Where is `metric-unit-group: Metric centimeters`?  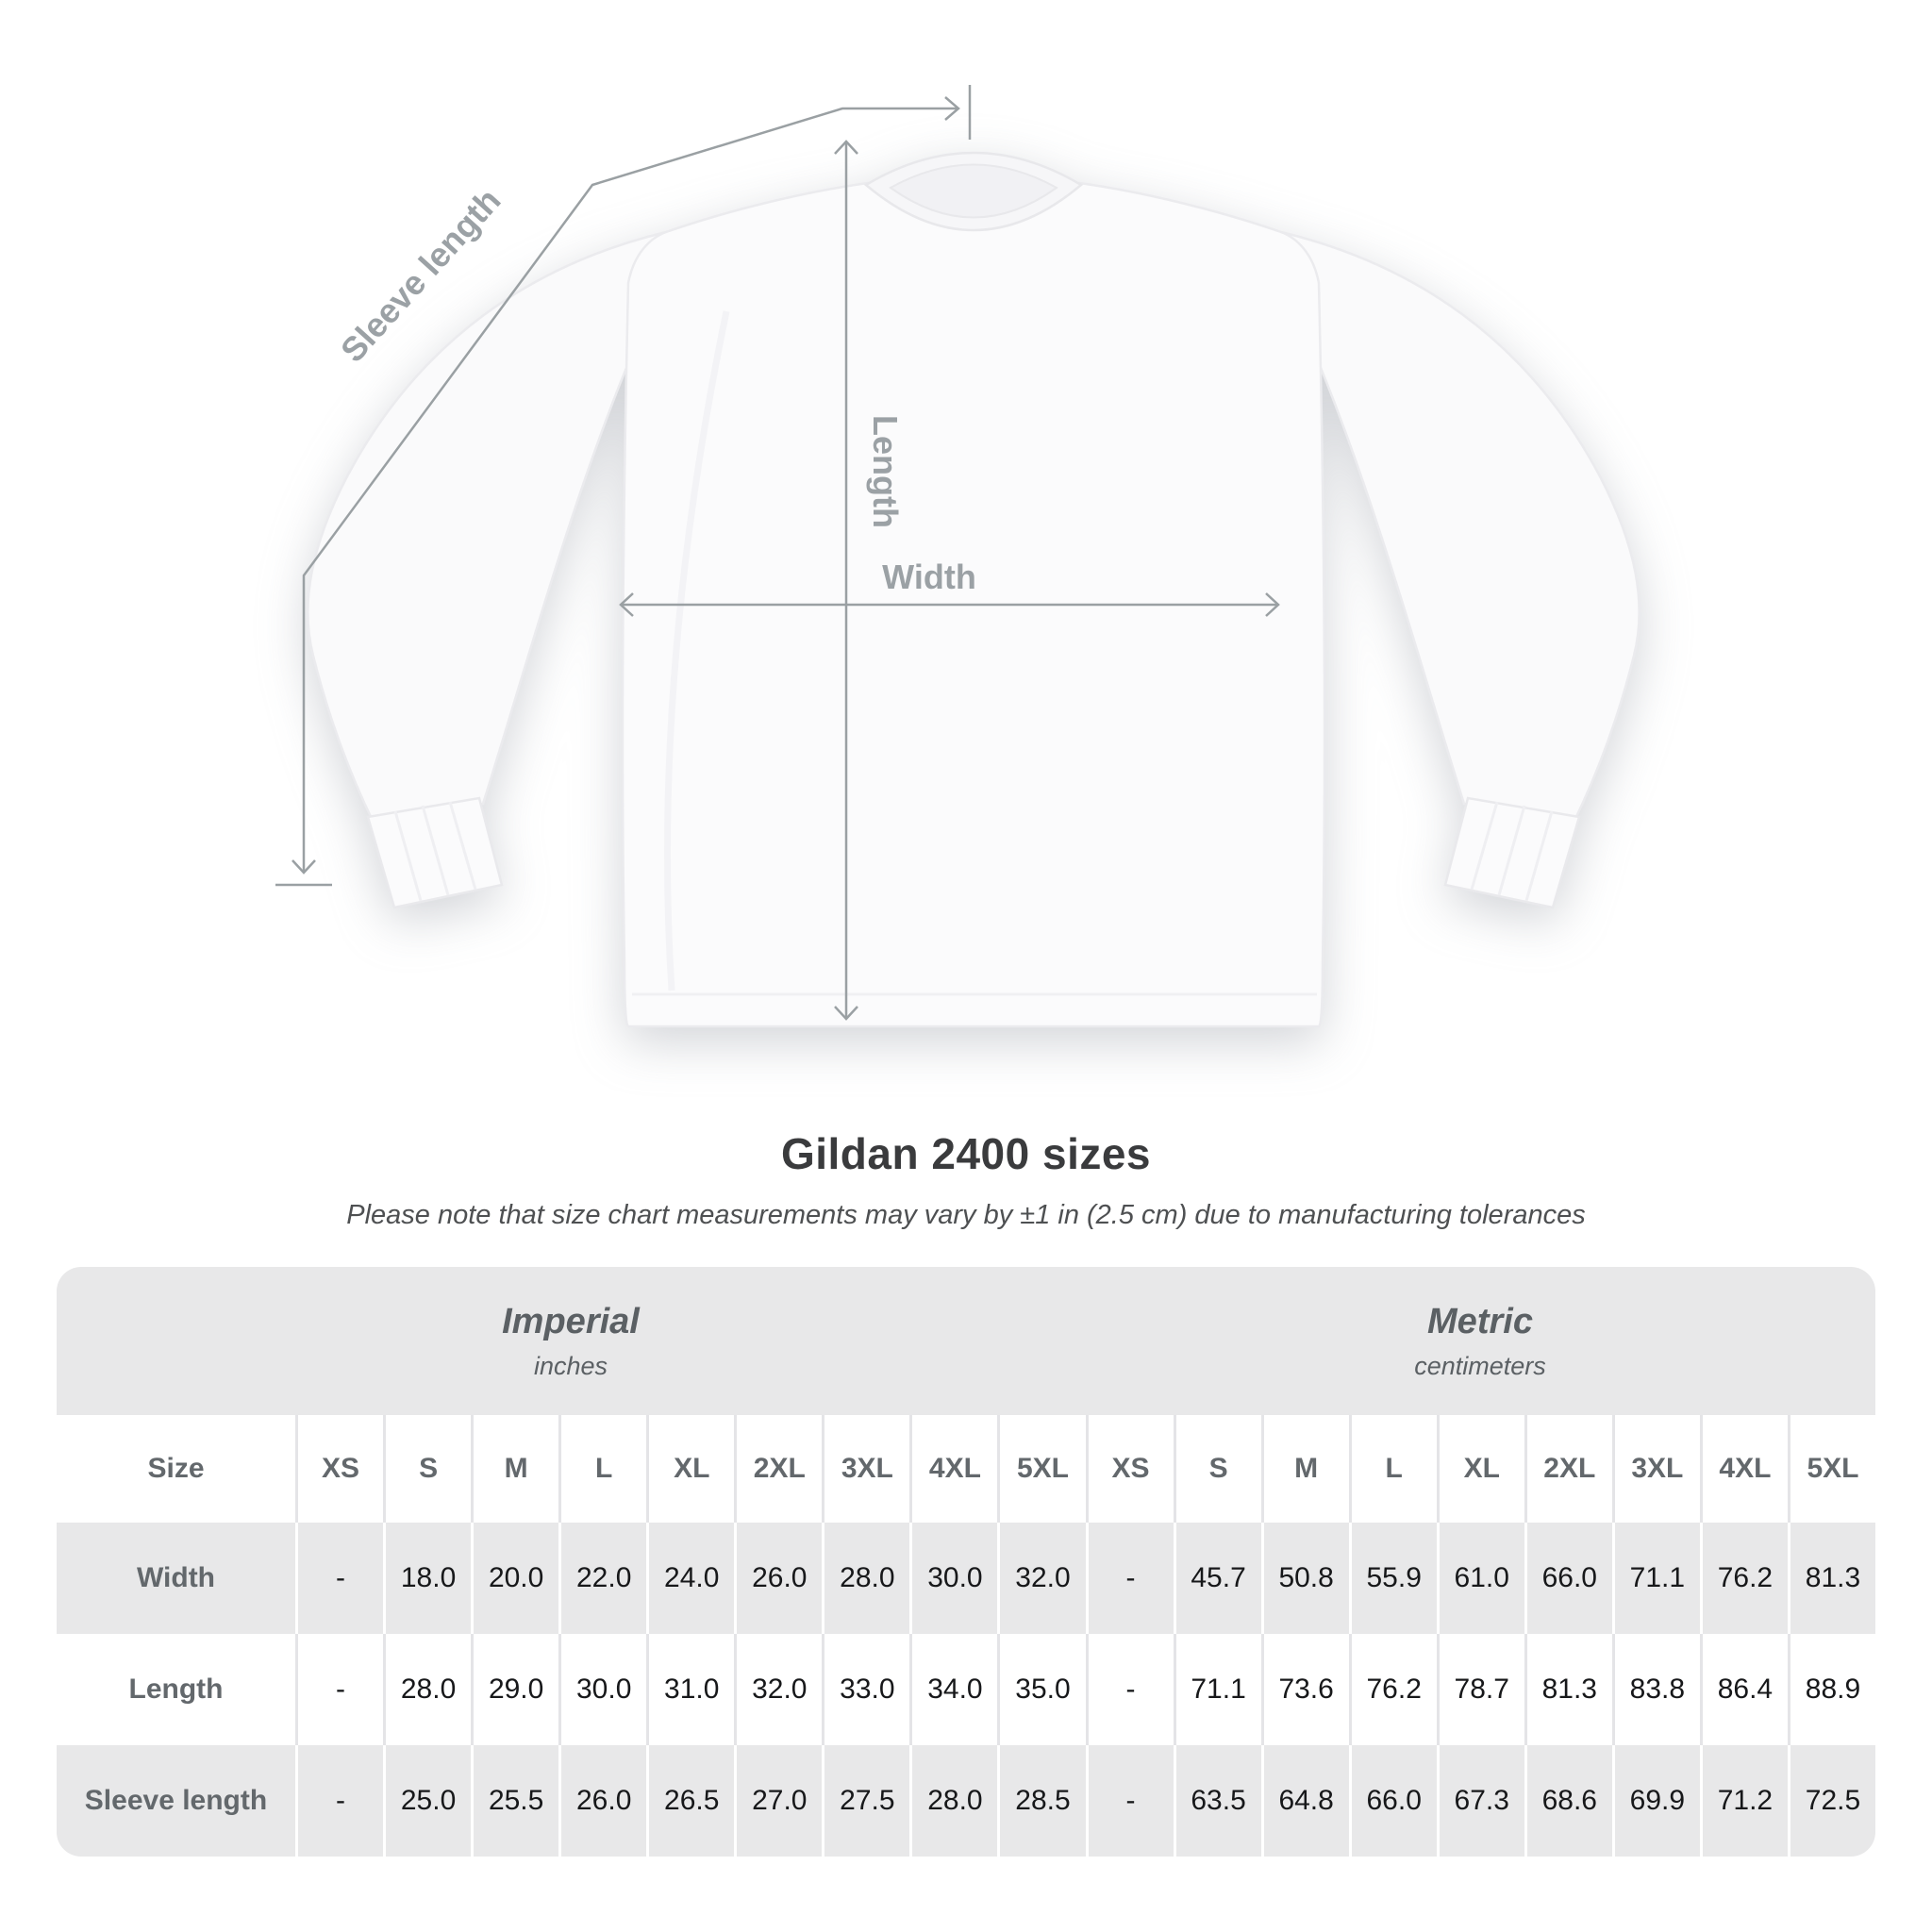
metric-unit-group: Metric centimeters is located at coordinates (1480, 1341).